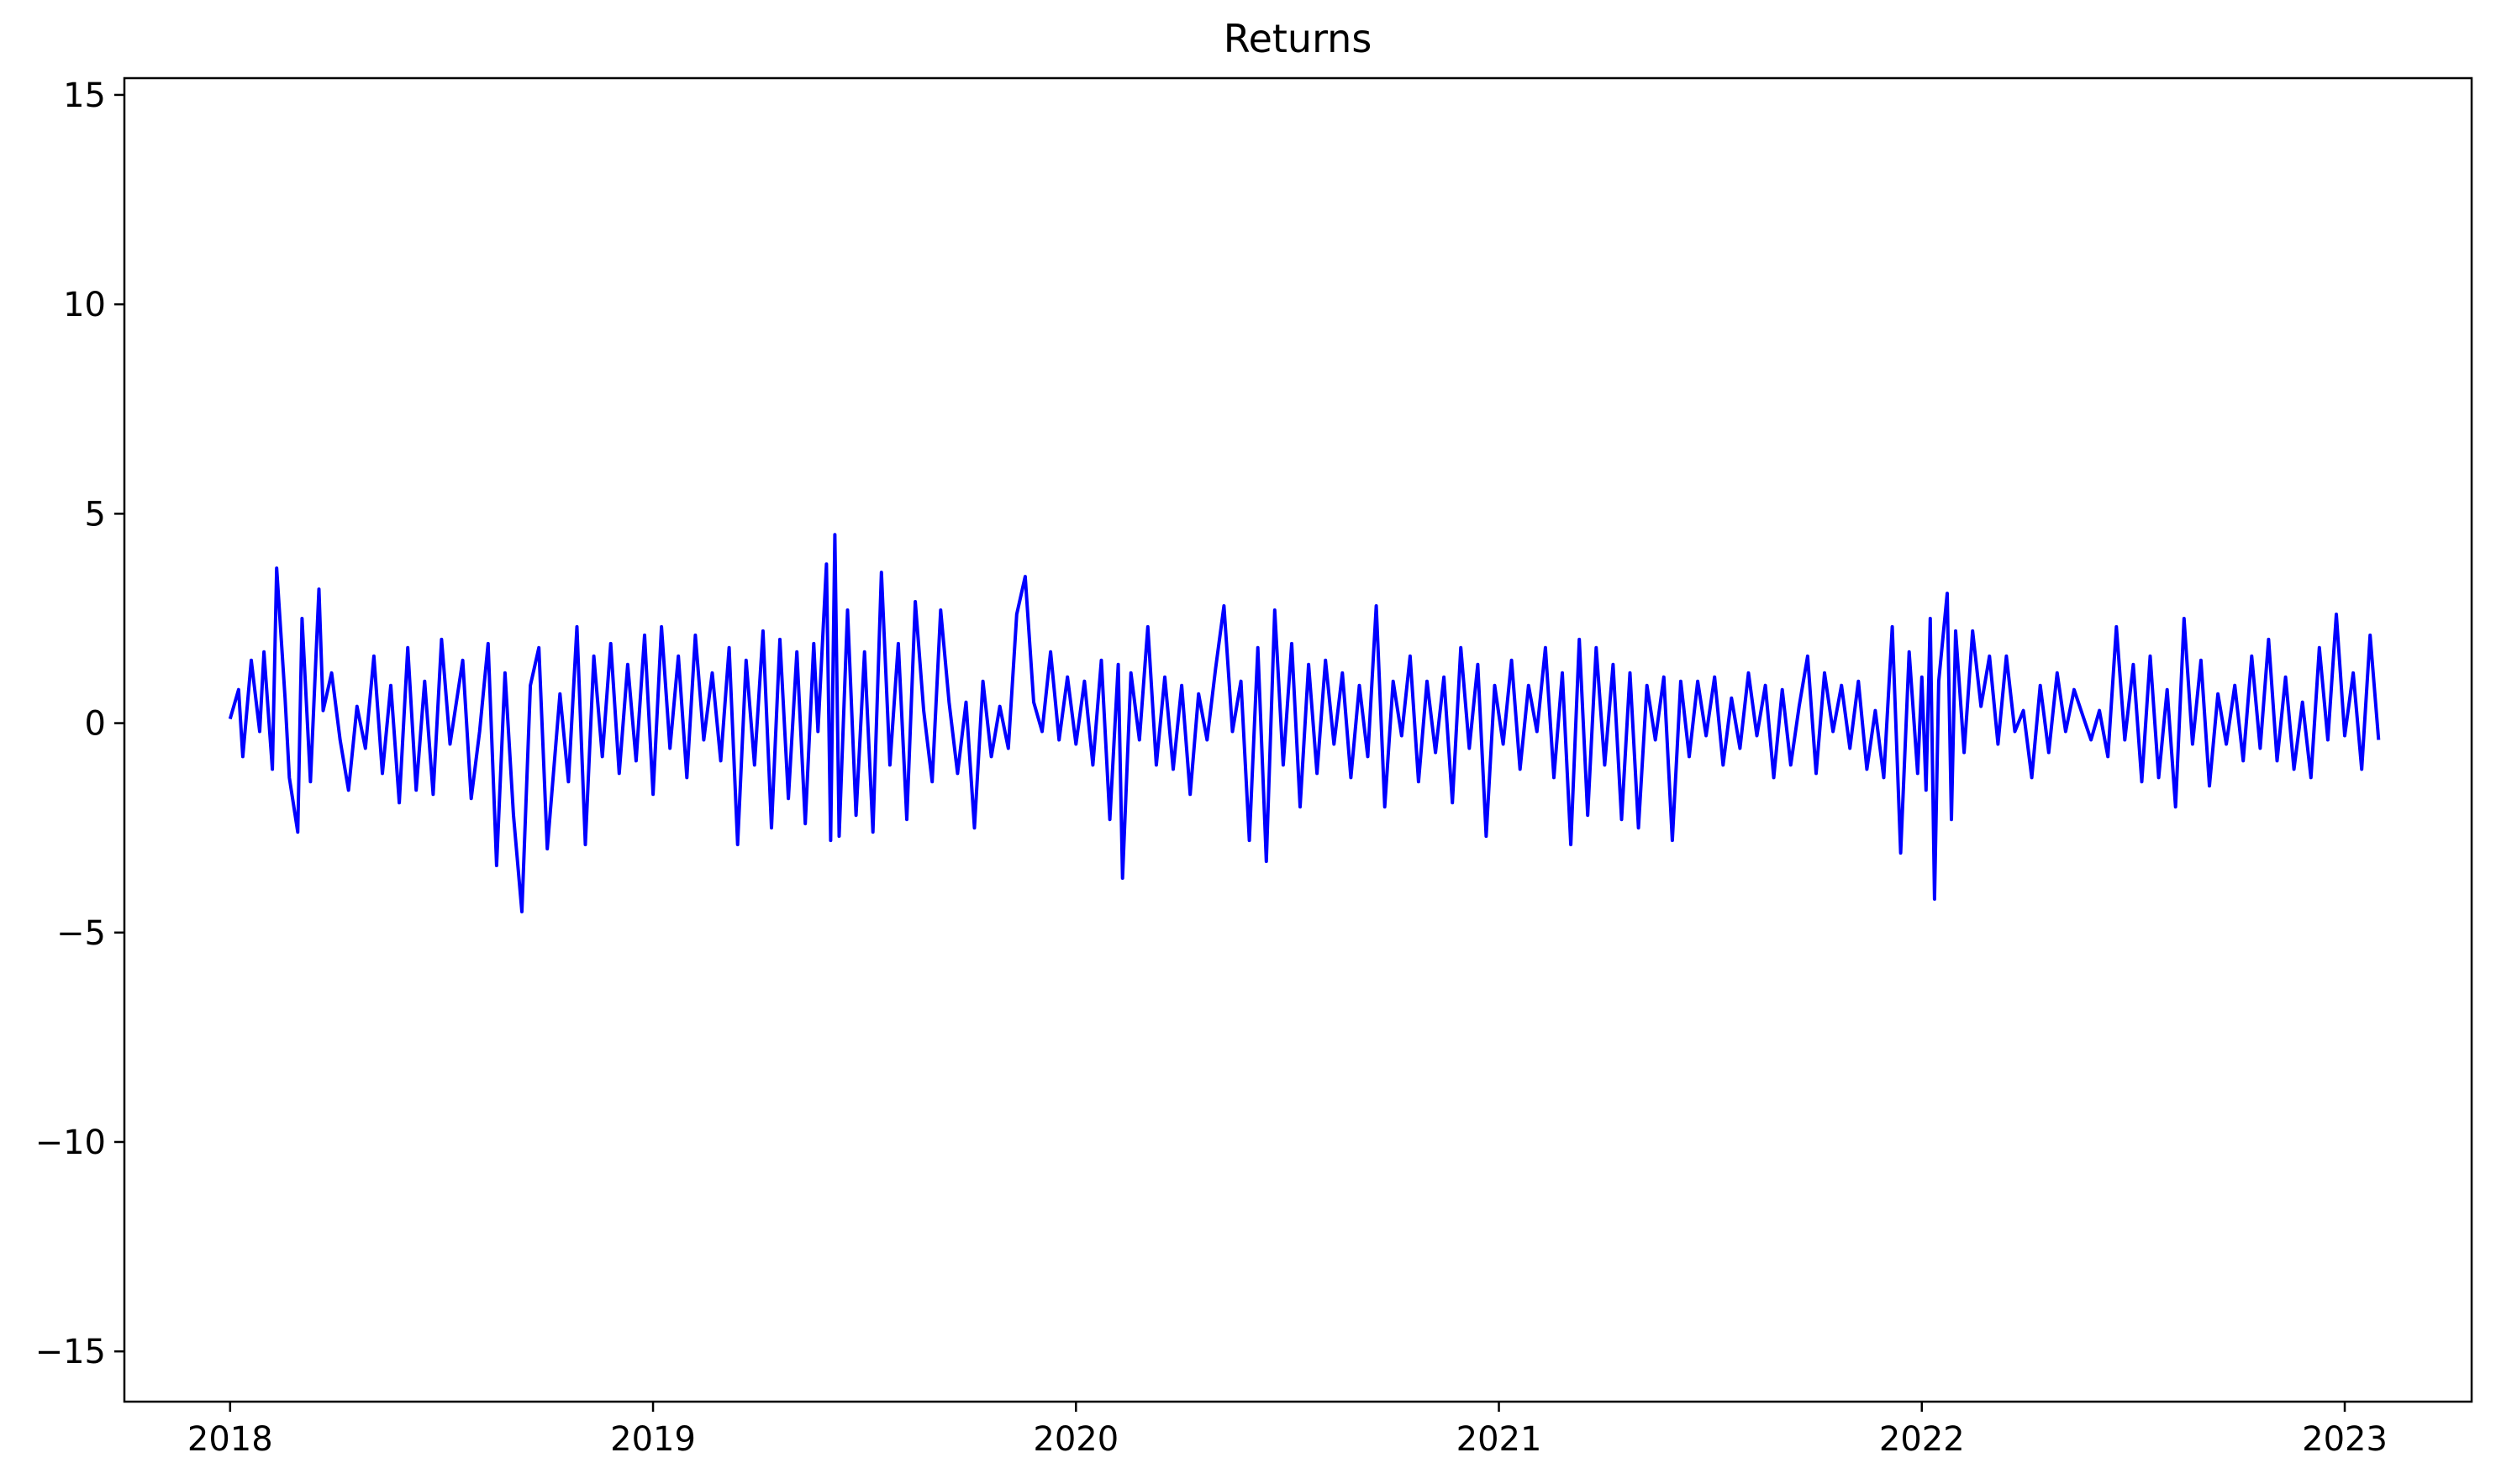 This screenshot has height=1484, width=2496. What do you see at coordinates (79, 724) in the screenshot?
I see `y-axis: 15 10 5 0 −5 −10 −15` at bounding box center [79, 724].